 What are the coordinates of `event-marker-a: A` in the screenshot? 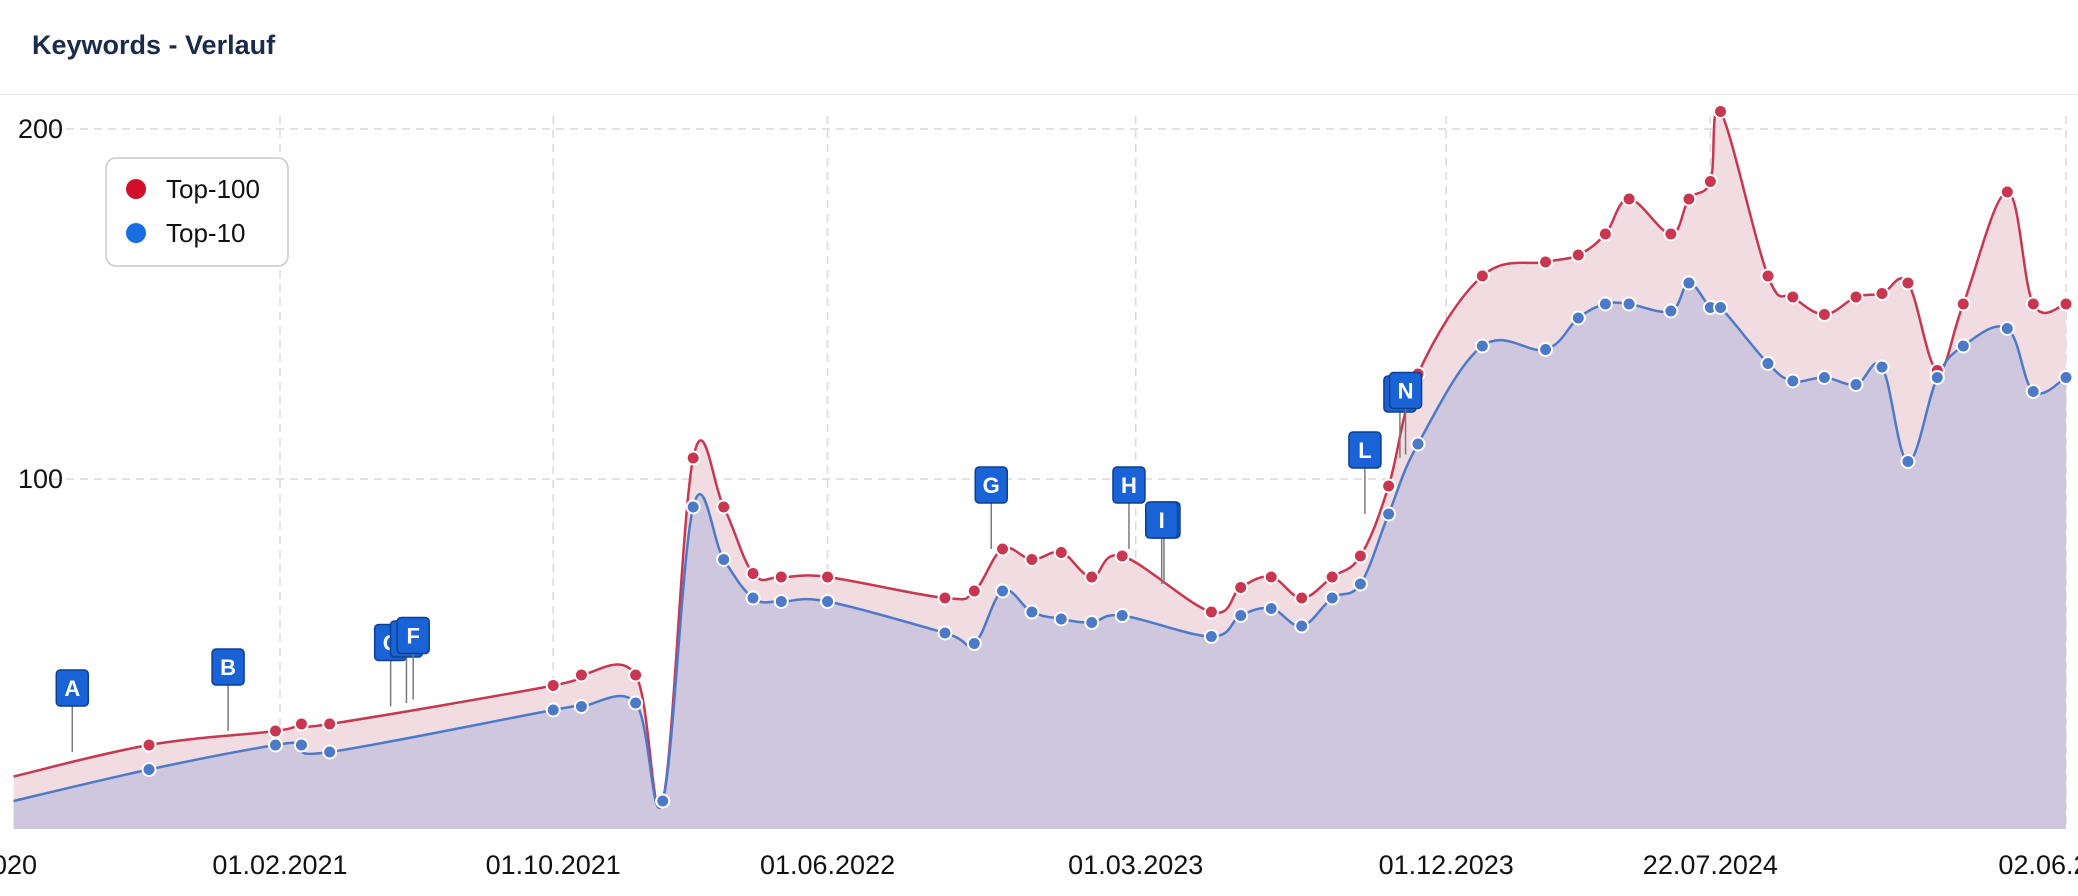 It's located at (72, 710).